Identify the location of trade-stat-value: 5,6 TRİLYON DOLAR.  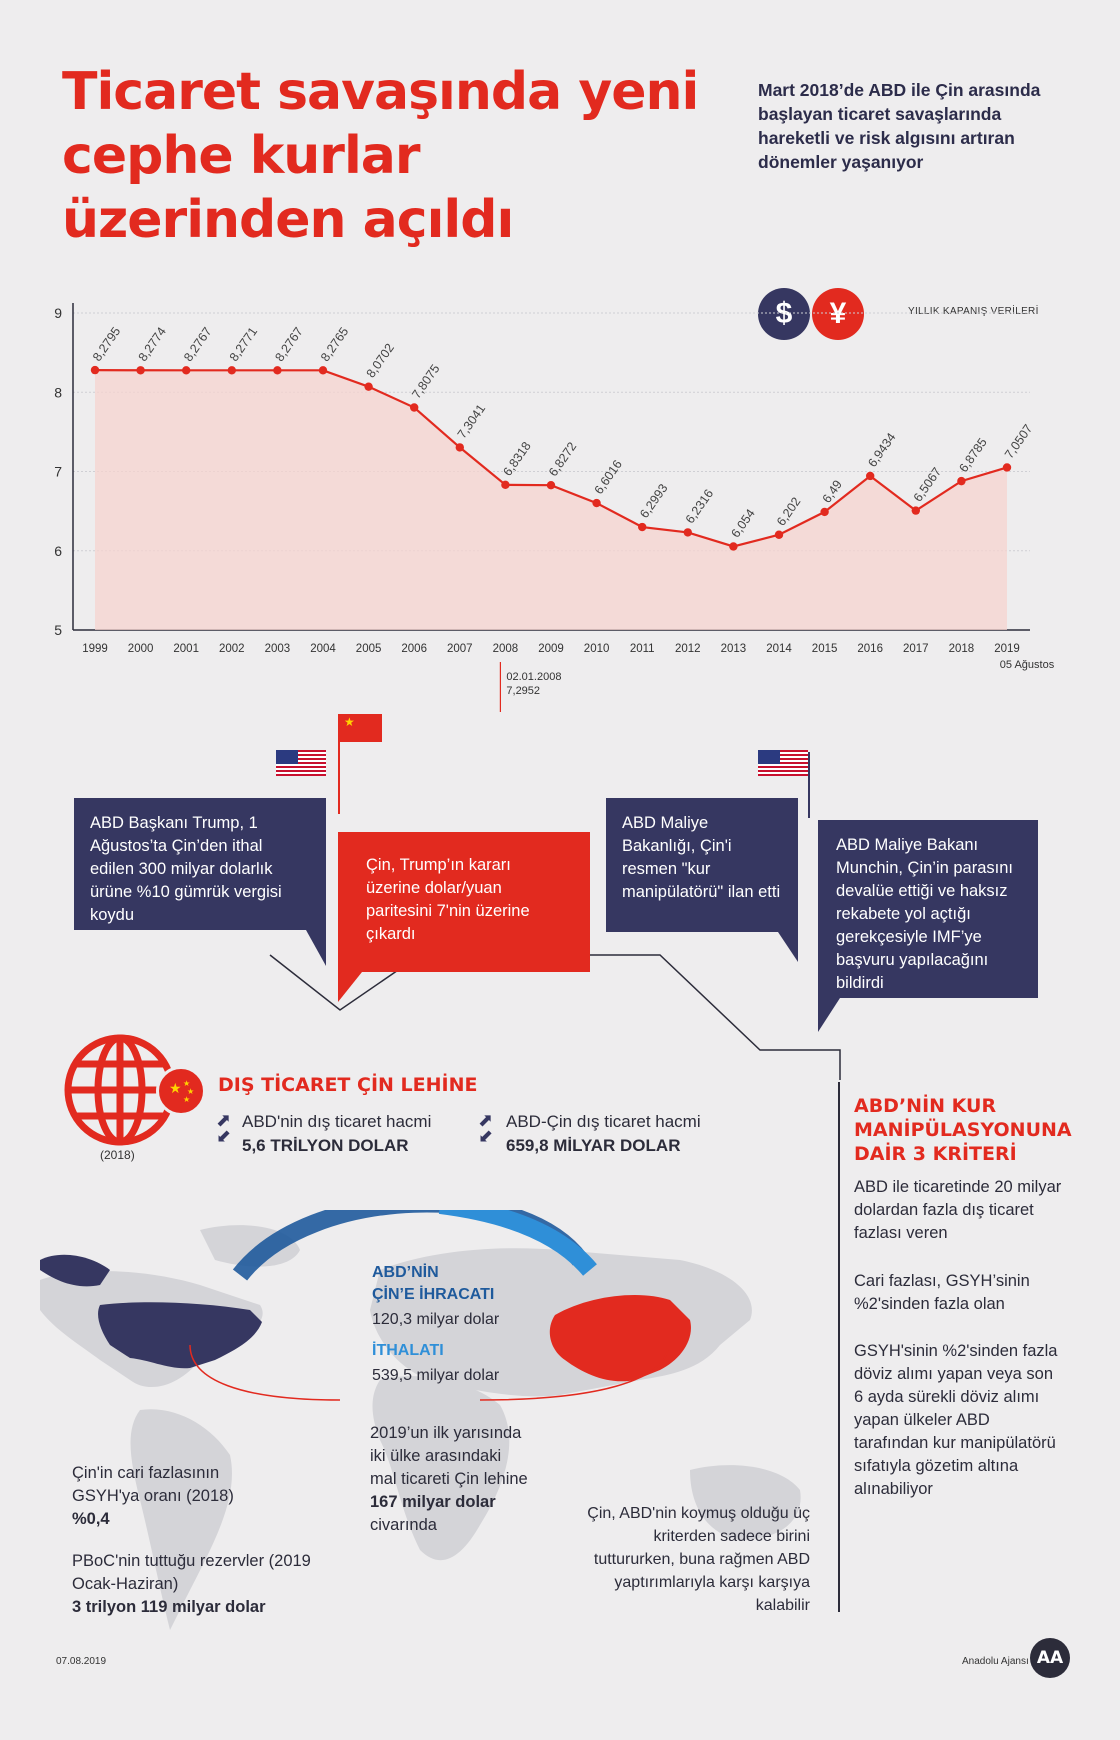
(325, 1145).